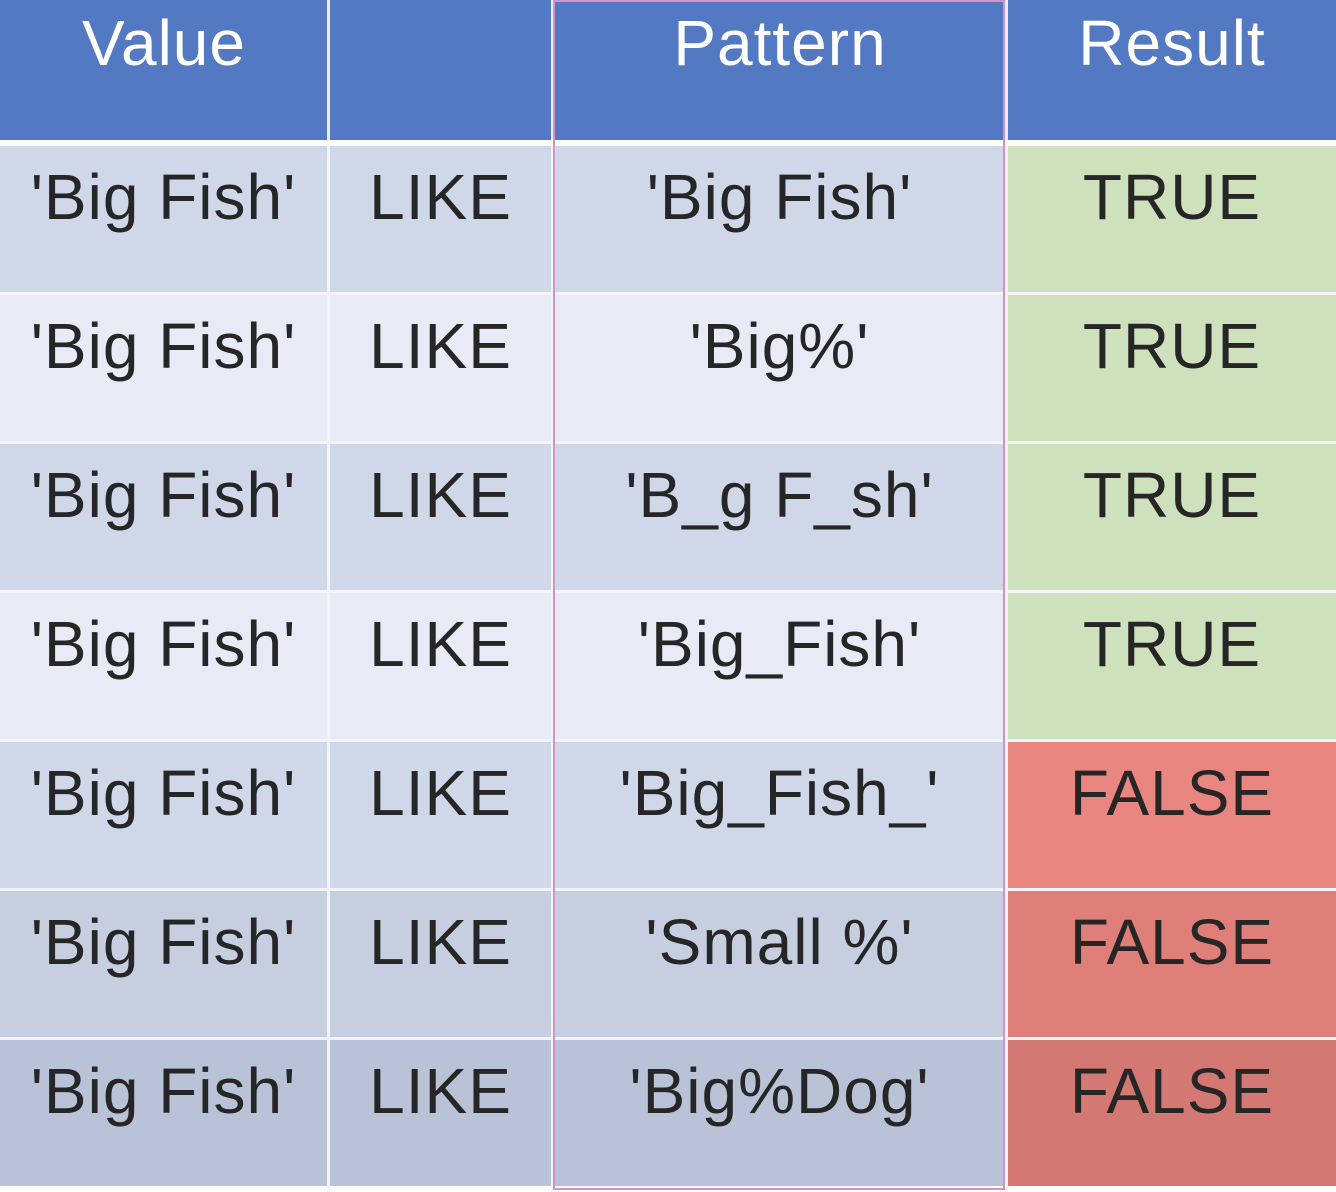 This screenshot has height=1192, width=1336. I want to click on pattern-cell: 'Big_Fish_', so click(779, 815).